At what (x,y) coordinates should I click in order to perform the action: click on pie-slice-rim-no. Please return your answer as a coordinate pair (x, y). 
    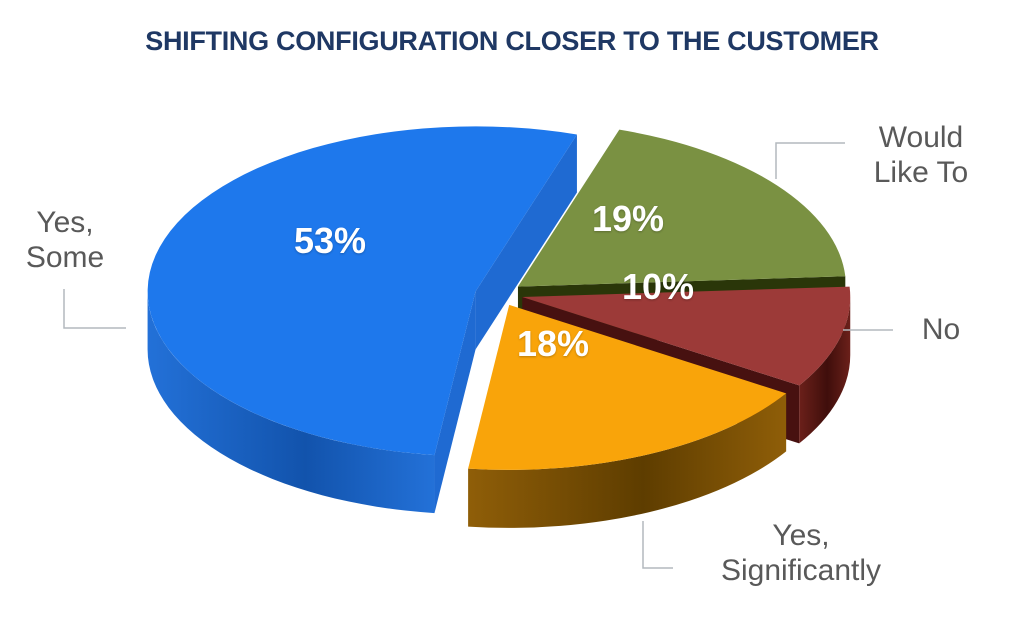
    Looking at the image, I should click on (825, 370).